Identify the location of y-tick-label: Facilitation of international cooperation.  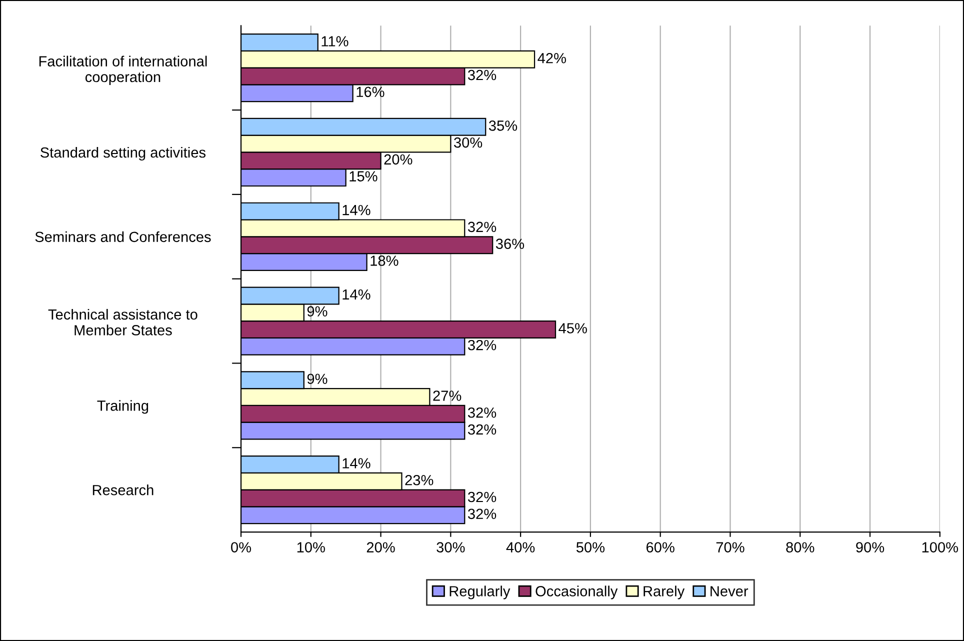
(123, 71).